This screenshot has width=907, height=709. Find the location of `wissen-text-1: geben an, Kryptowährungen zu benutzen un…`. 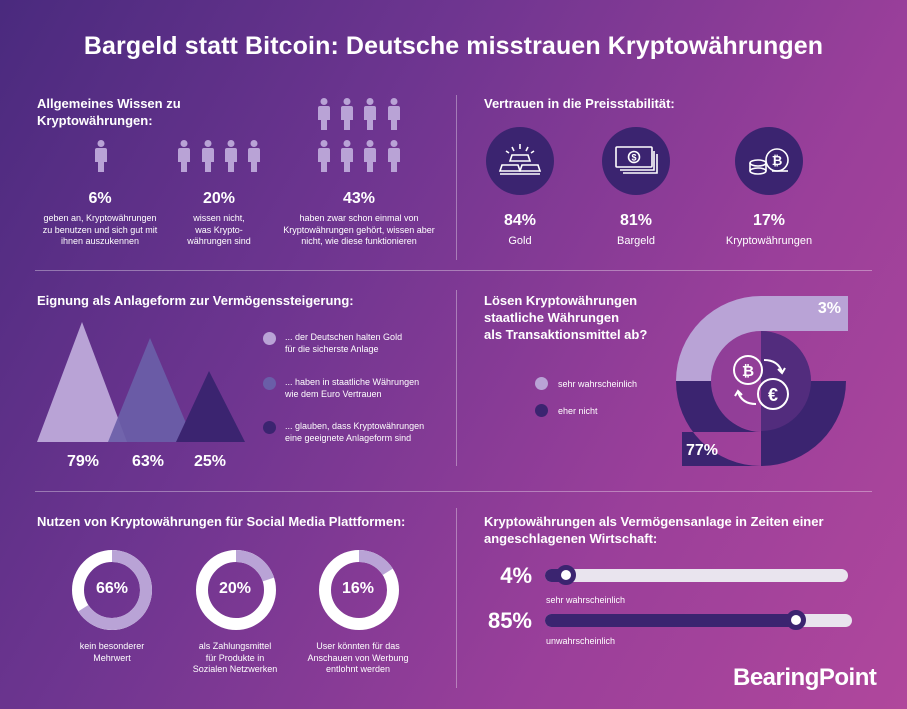

wissen-text-1: geben an, Kryptowährungen zu benutzen un… is located at coordinates (100, 230).